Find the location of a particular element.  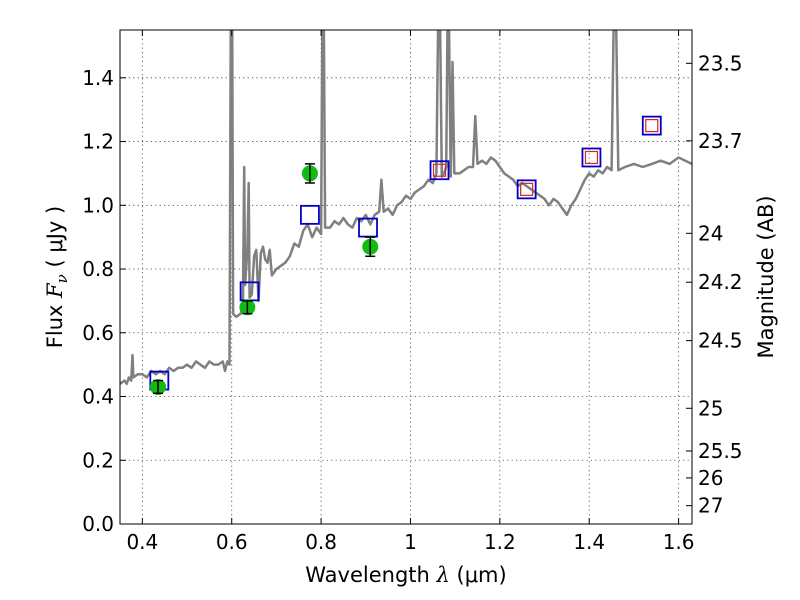

mag-tick-label: 24.5 is located at coordinates (720, 341).